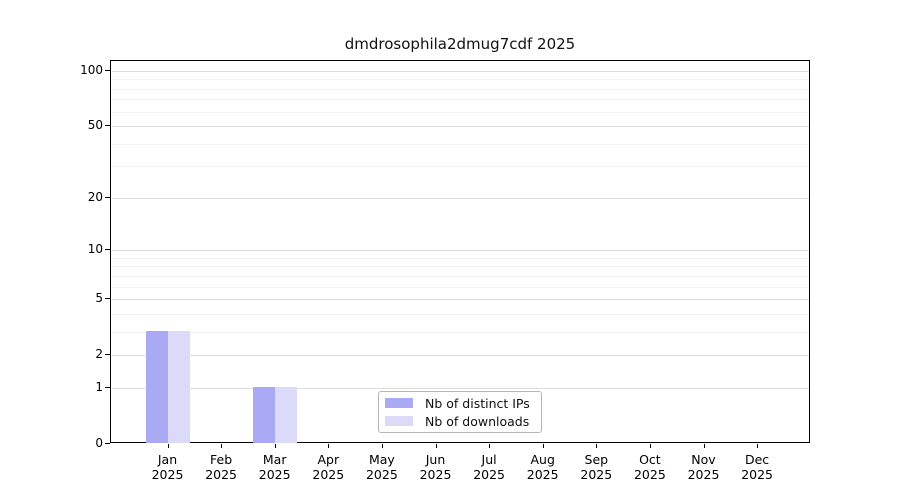 The width and height of the screenshot is (900, 500). What do you see at coordinates (399, 403) in the screenshot?
I see `legend-swatch-distinct-ips` at bounding box center [399, 403].